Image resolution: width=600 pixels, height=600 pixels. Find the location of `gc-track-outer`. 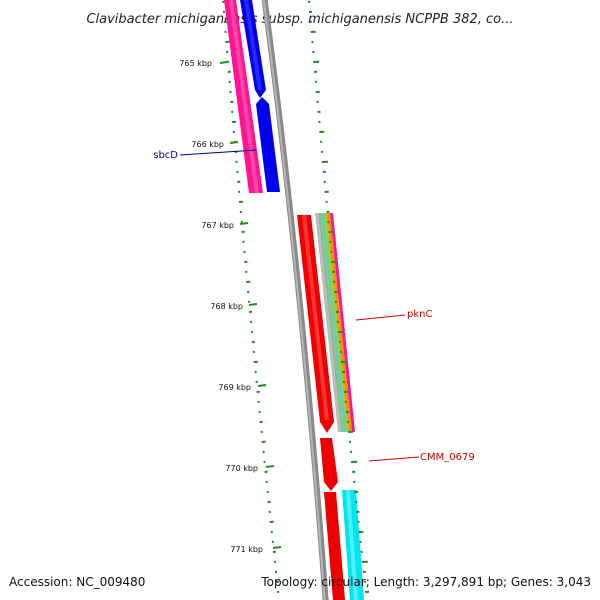

gc-track-outer is located at coordinates (339, 296).